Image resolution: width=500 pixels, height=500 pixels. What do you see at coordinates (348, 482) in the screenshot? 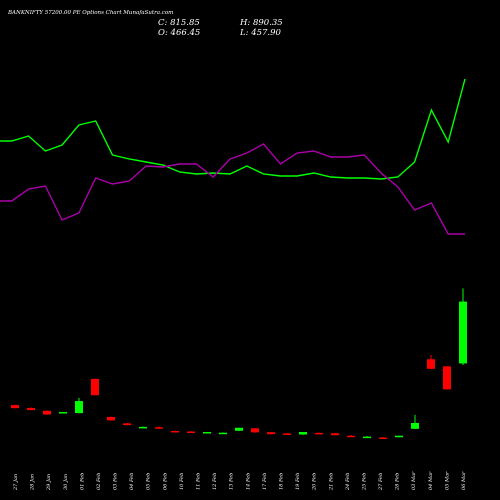
I see `x-tick-label: 24 Feb` at bounding box center [348, 482].